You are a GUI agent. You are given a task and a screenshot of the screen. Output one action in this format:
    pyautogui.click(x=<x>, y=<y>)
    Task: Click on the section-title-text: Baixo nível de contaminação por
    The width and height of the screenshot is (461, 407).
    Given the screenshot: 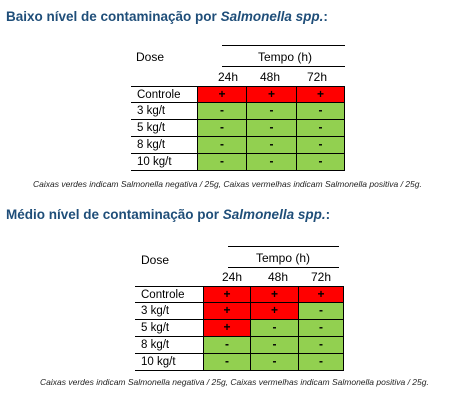 What is the action you would take?
    pyautogui.click(x=113, y=16)
    